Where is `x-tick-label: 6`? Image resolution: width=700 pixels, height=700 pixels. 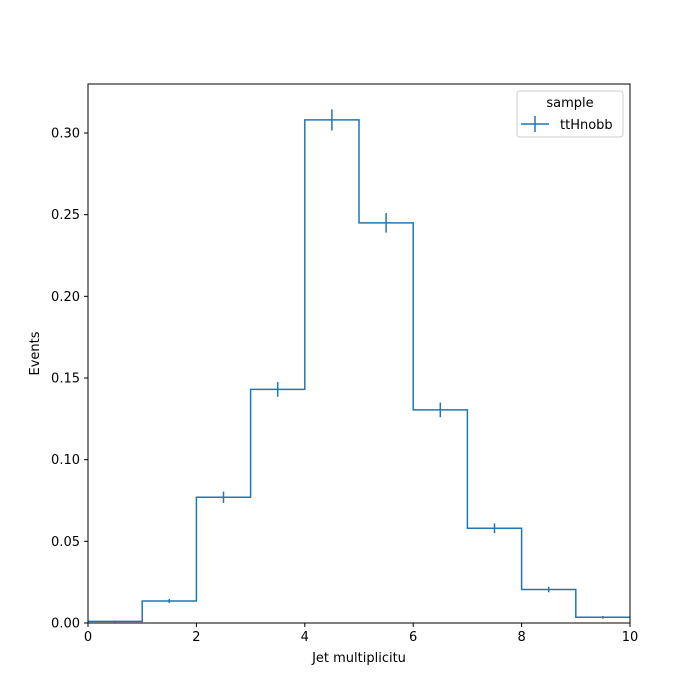
x-tick-label: 6 is located at coordinates (413, 637).